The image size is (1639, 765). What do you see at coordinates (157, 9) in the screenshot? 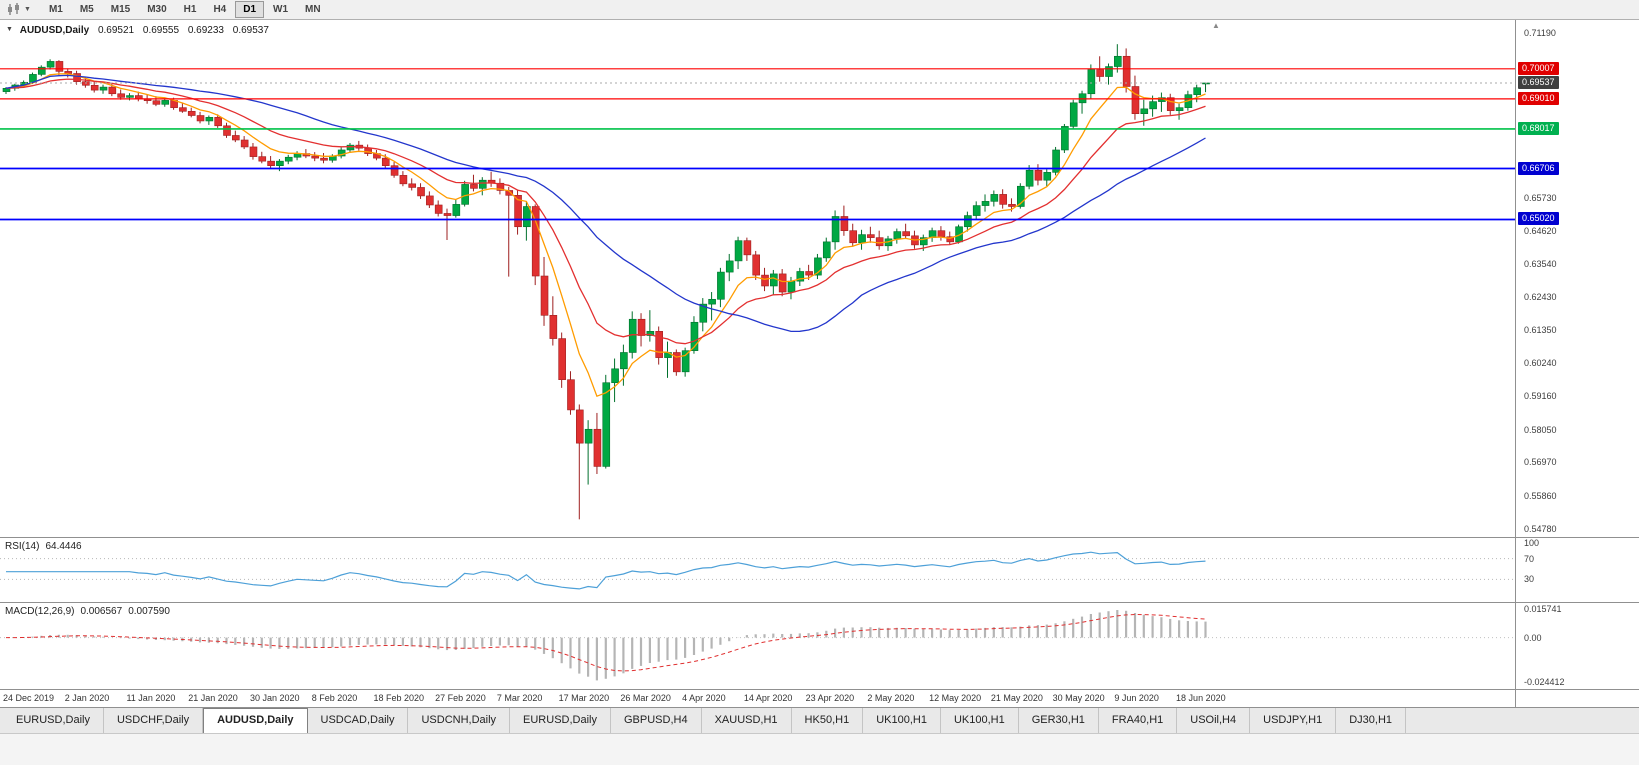
I see `timeframe-button-m30: M30` at bounding box center [157, 9].